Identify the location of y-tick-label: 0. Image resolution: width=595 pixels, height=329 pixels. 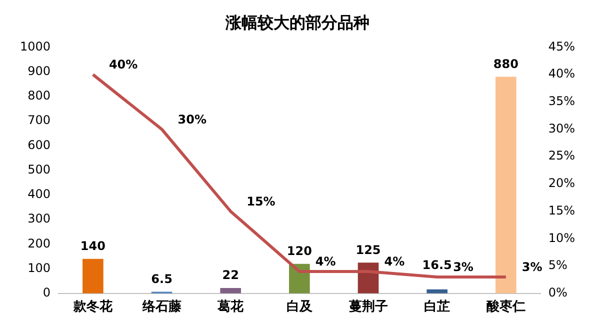
(46, 293).